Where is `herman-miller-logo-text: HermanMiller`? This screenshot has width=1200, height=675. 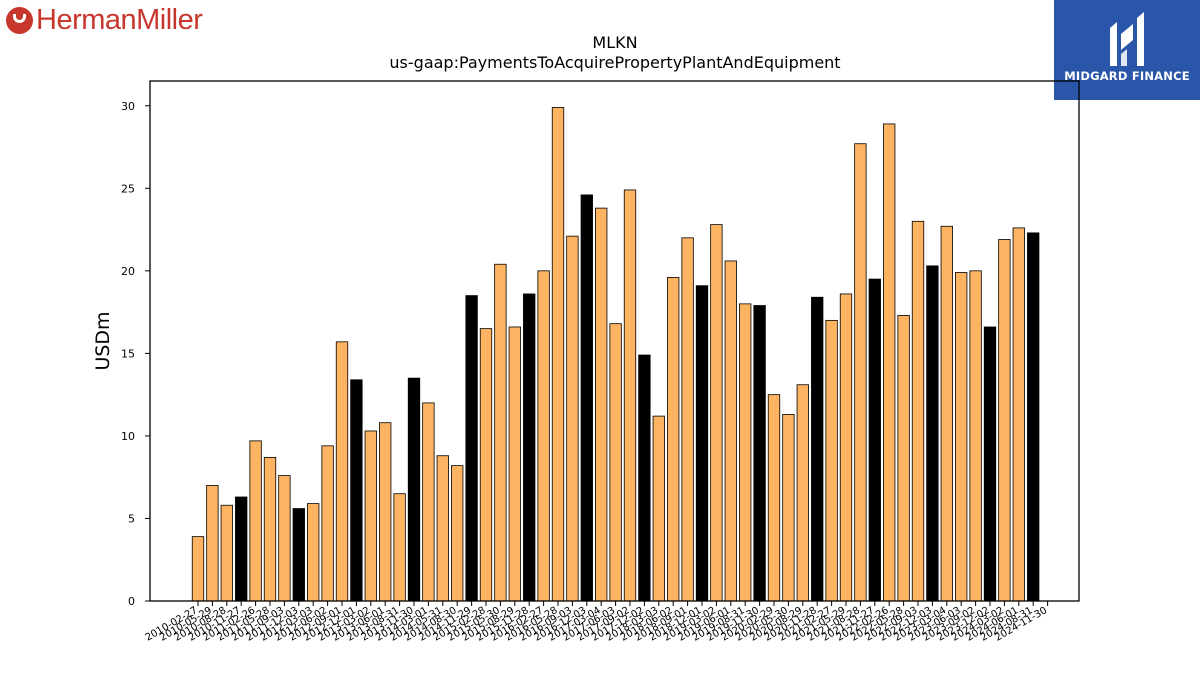 herman-miller-logo-text: HermanMiller is located at coordinates (119, 19).